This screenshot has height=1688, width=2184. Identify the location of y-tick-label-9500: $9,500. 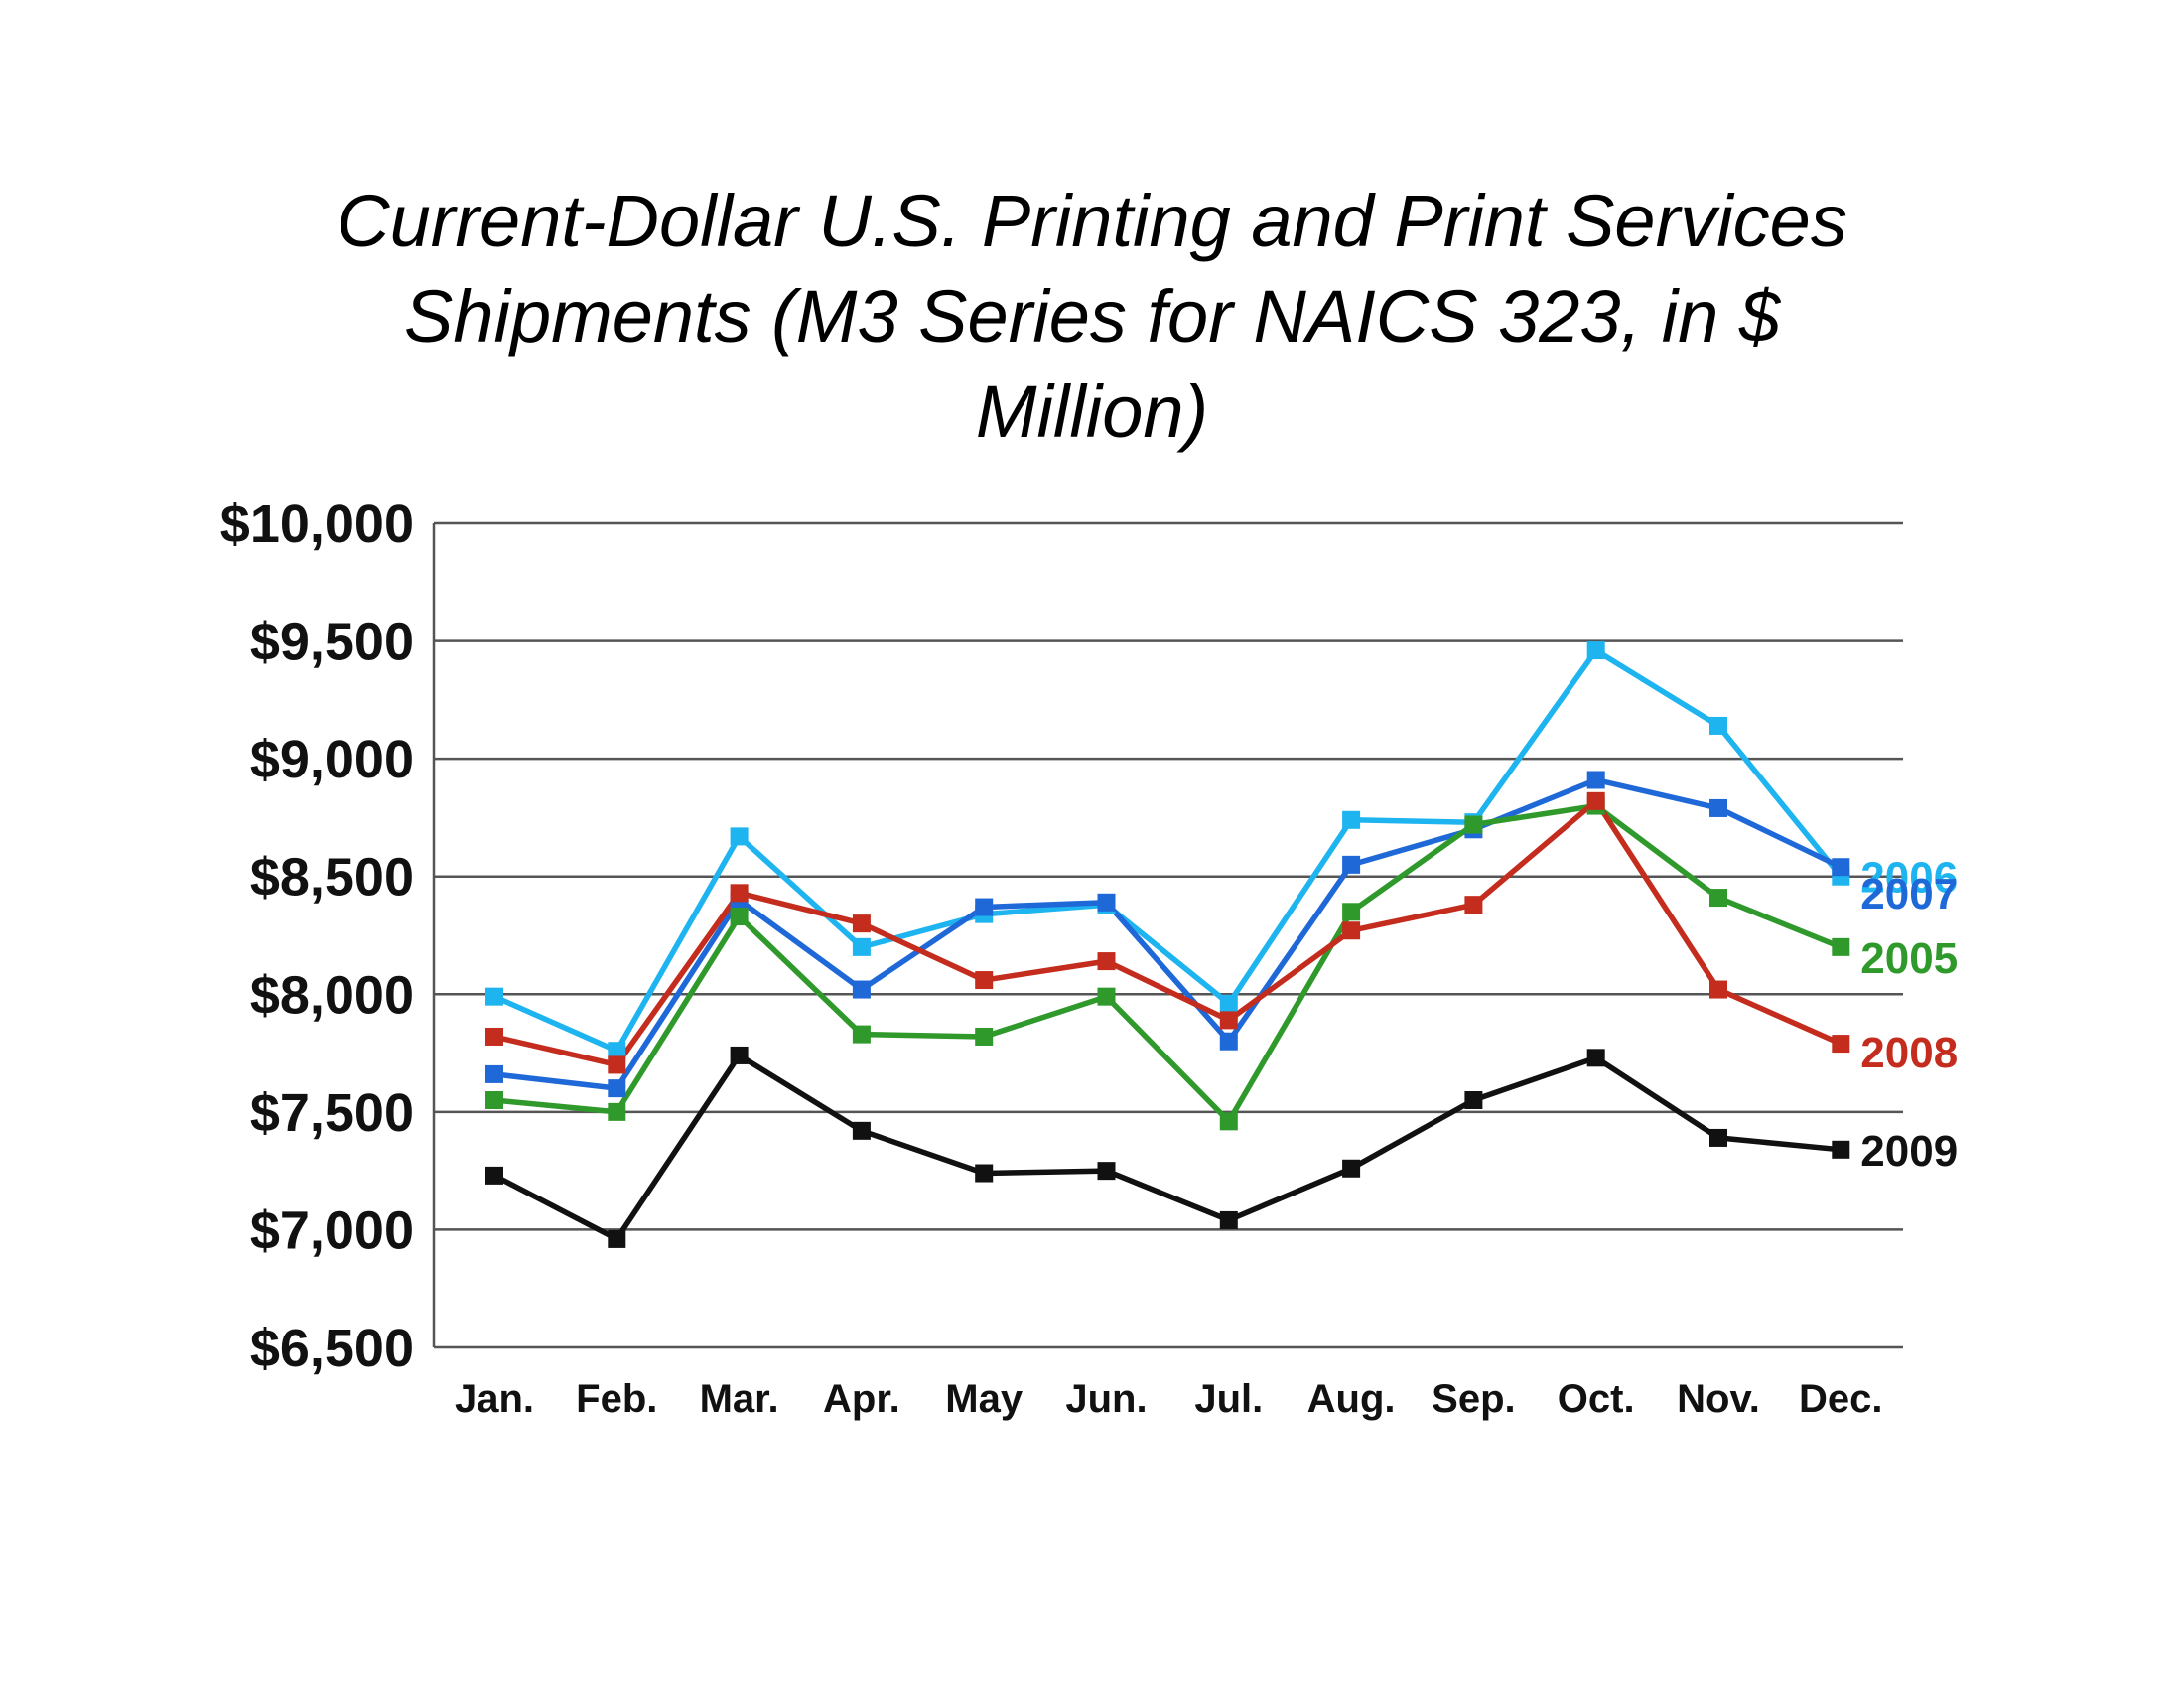
(332, 642).